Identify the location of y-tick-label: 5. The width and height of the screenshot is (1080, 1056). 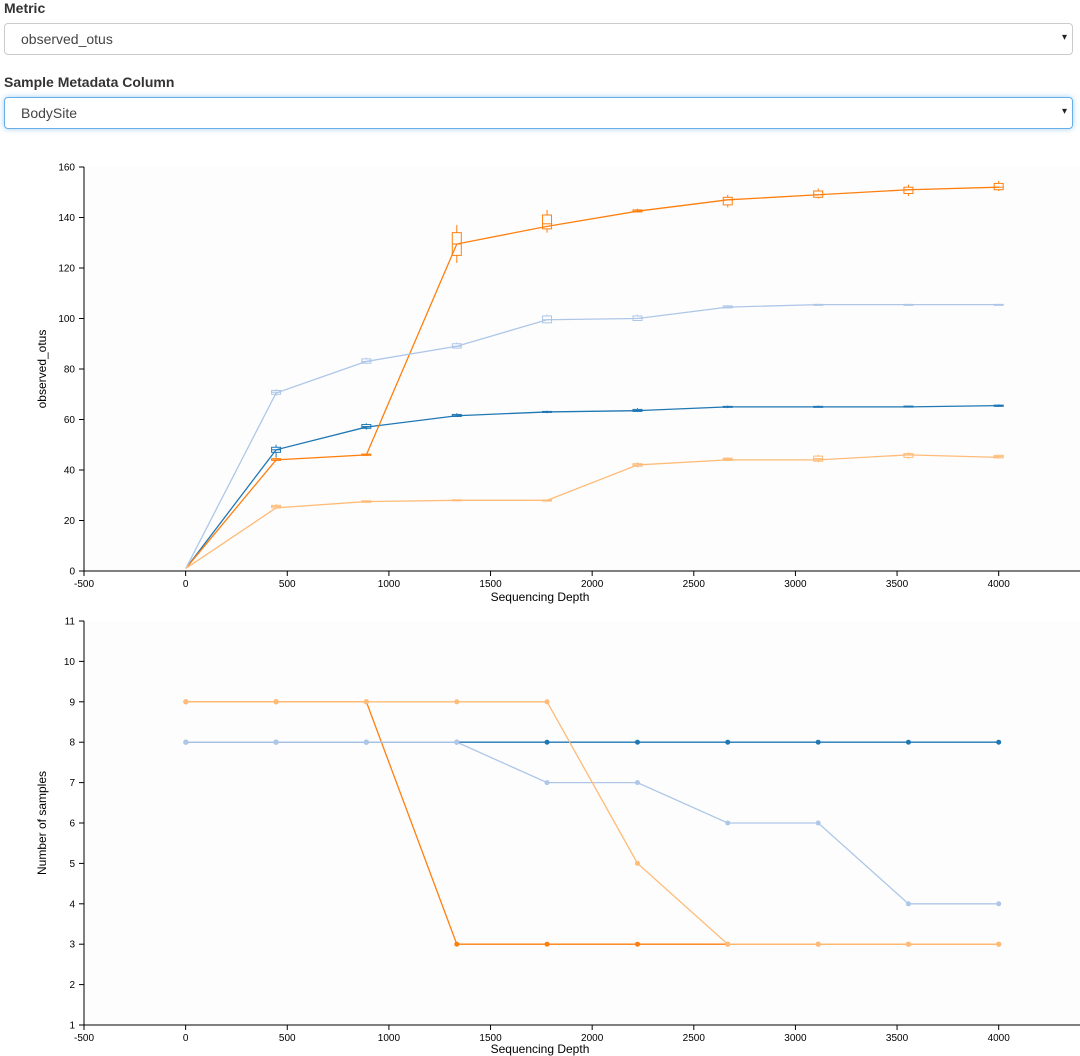
(72, 864).